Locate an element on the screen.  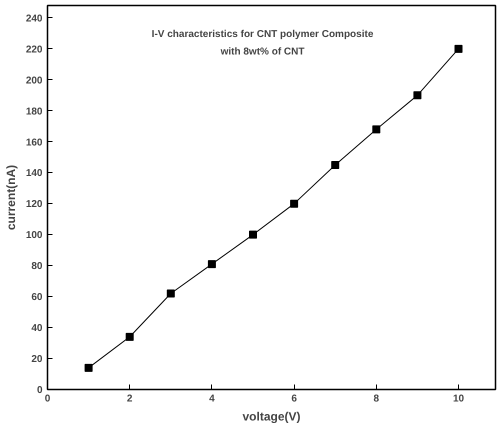
y-tick-label: 40 is located at coordinates (37, 328).